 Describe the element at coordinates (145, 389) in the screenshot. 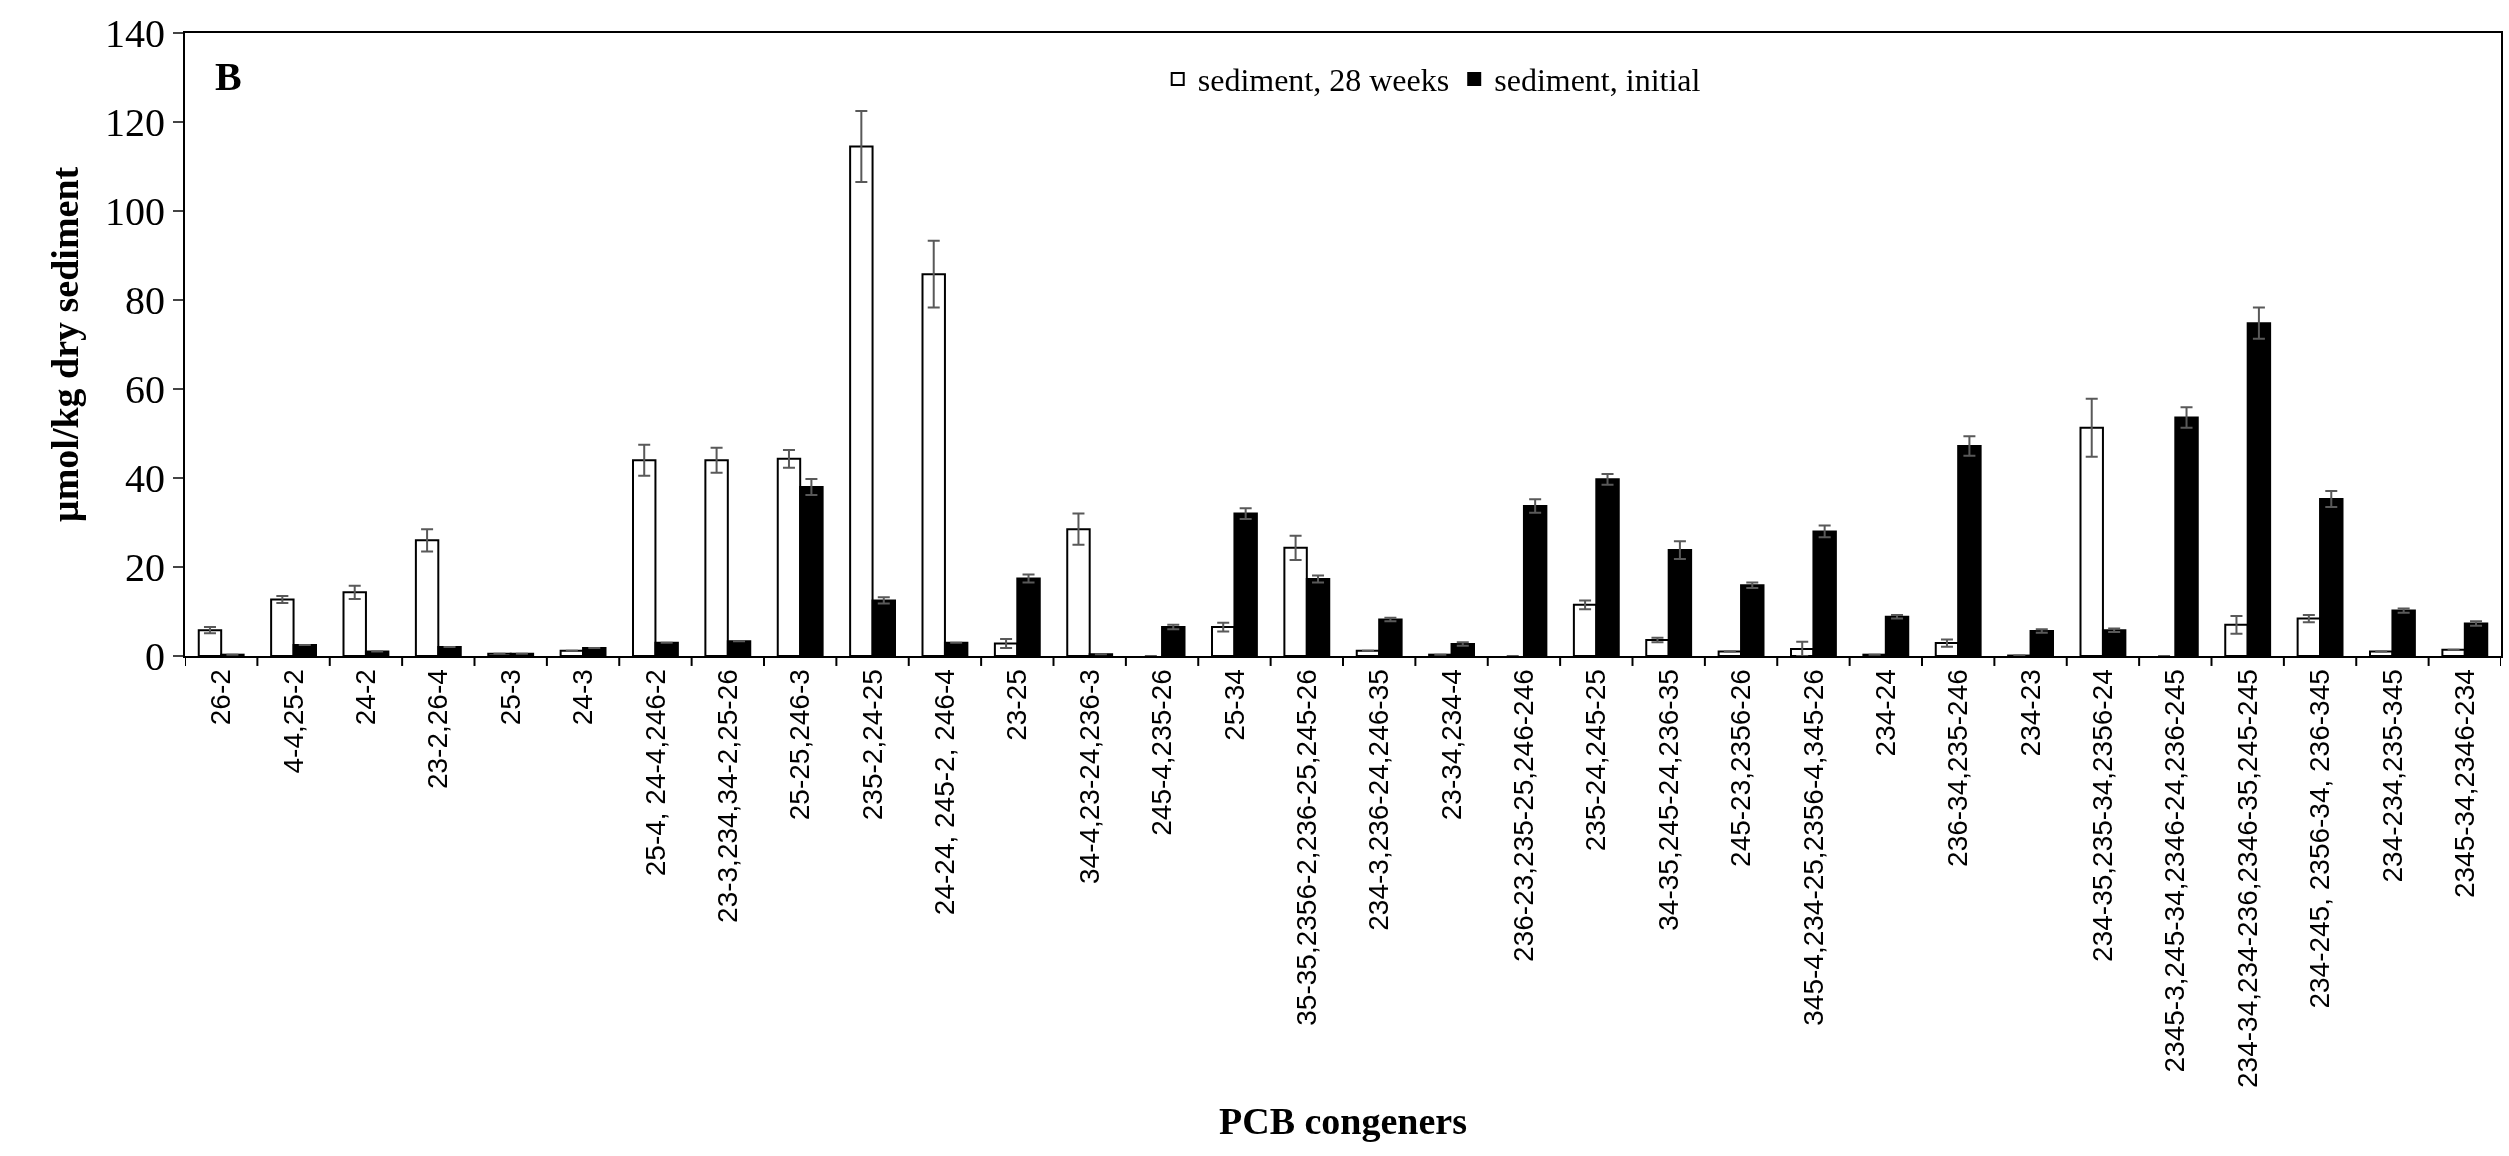

I see `y-tick-label: 60` at that location.